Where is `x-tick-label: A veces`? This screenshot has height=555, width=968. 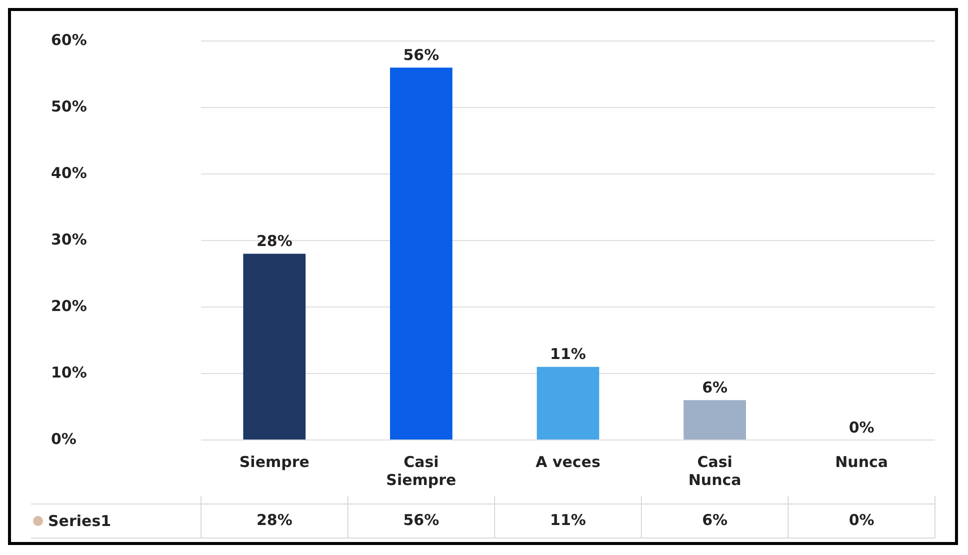 x-tick-label: A veces is located at coordinates (568, 461).